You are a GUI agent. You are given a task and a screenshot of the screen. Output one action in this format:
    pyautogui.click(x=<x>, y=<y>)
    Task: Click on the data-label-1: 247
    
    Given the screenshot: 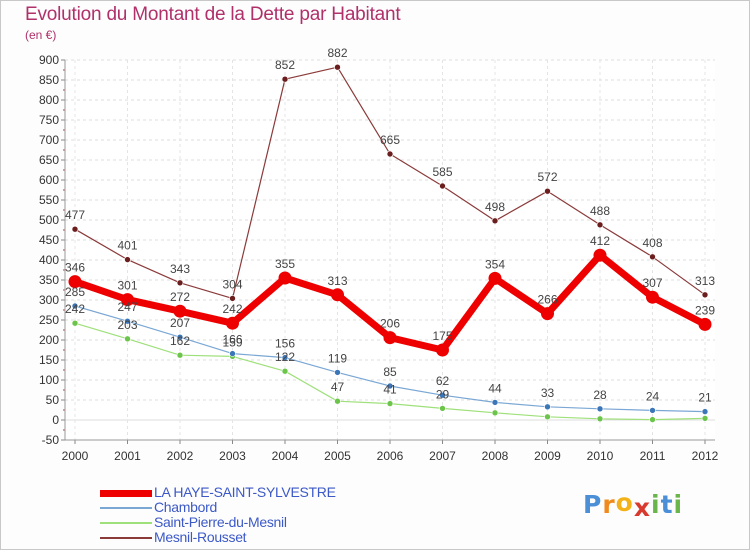 What is the action you would take?
    pyautogui.click(x=127, y=307)
    